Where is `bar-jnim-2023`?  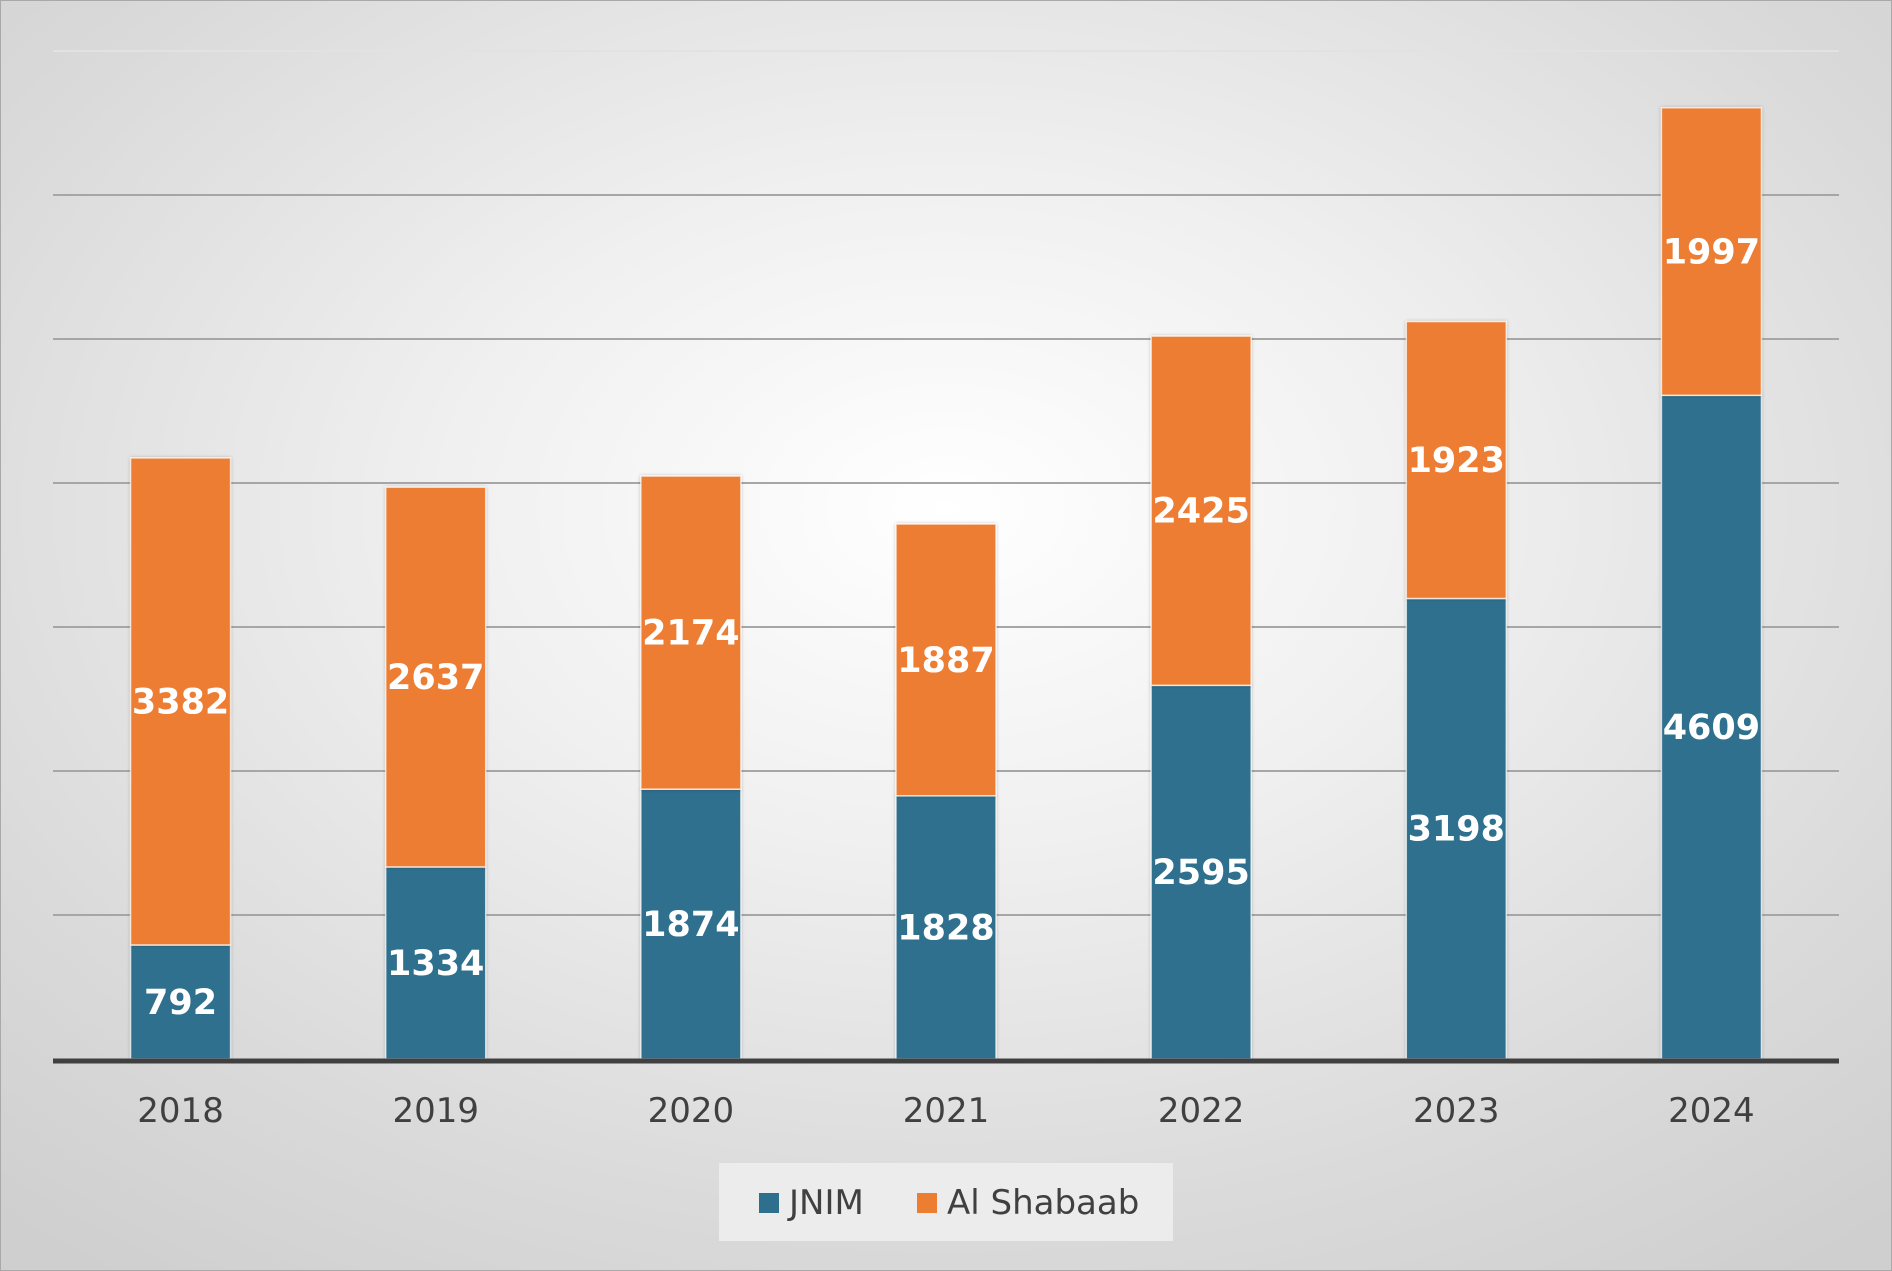
bar-jnim-2023 is located at coordinates (1456, 828).